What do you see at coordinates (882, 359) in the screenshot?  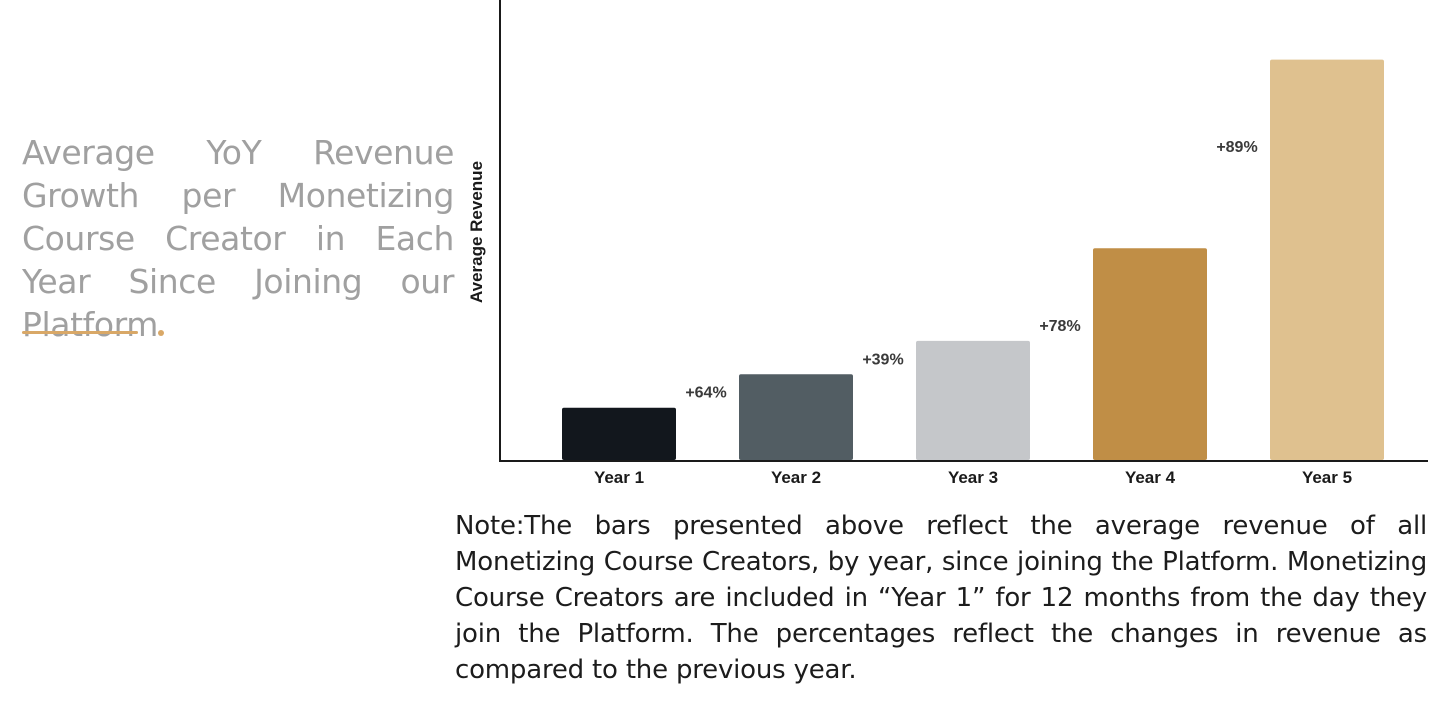 I see `growth-label: +39%` at bounding box center [882, 359].